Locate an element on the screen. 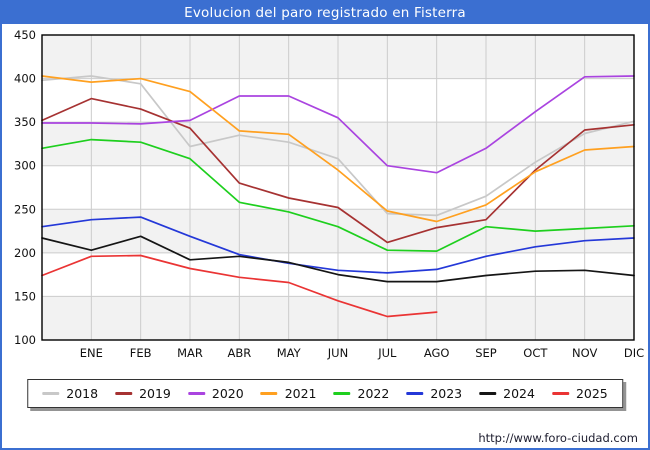  legend-item-2024: 2024 is located at coordinates (507, 393).